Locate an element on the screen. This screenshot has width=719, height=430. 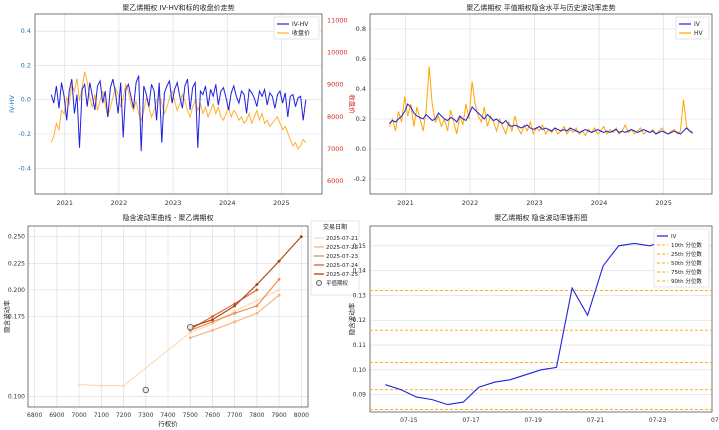
x-tick-label: 7500 is located at coordinates (190, 415).